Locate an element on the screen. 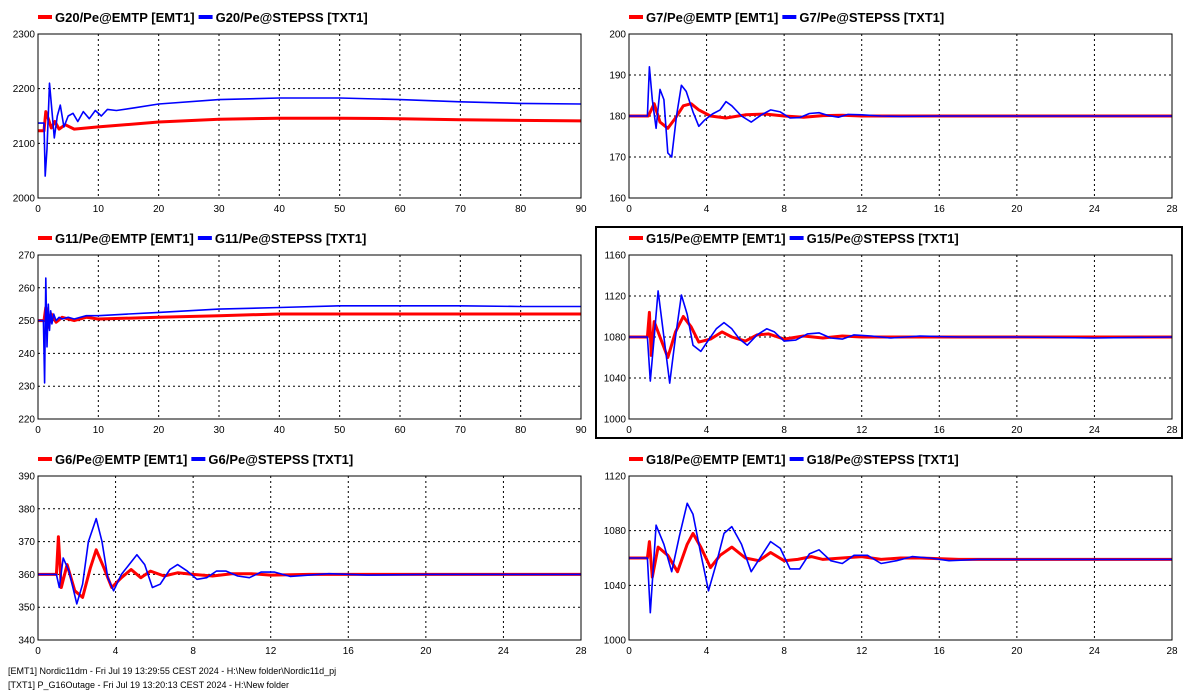  y-tick-label: 370 is located at coordinates (26, 542).